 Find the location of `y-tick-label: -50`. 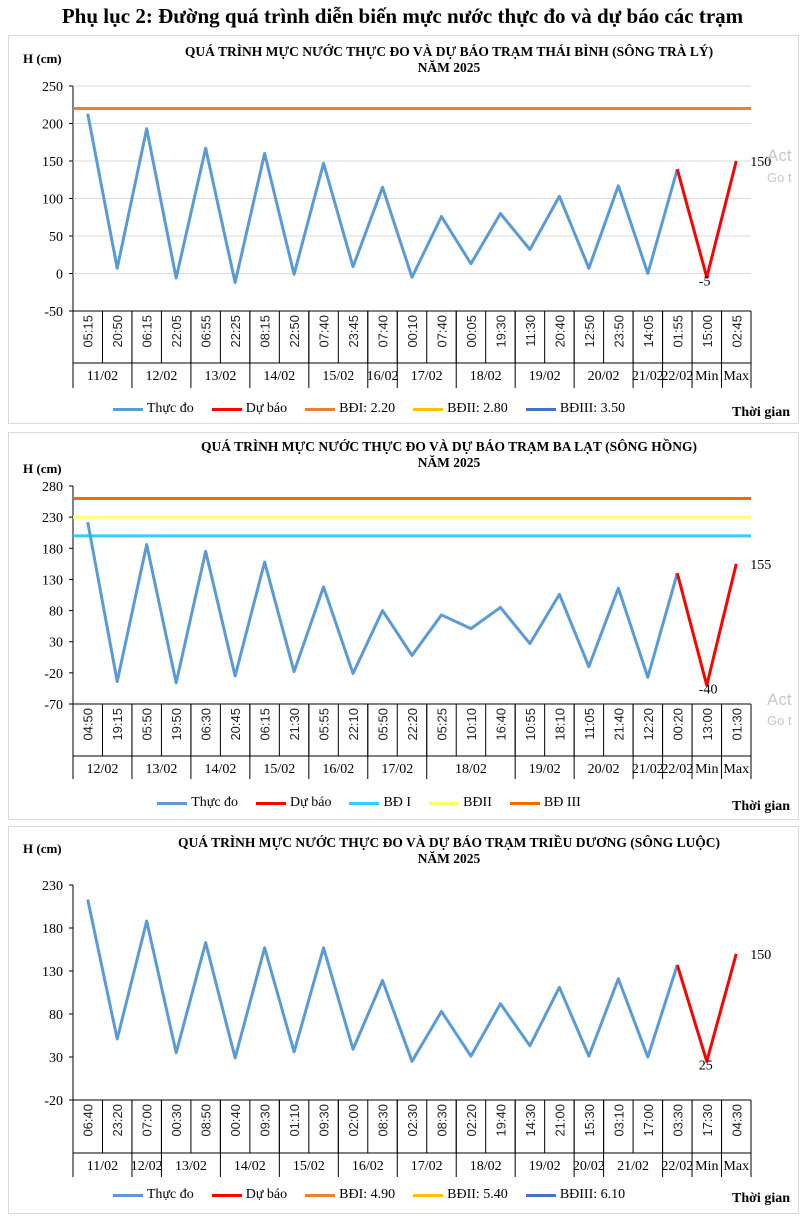

y-tick-label: -50 is located at coordinates (53, 312).